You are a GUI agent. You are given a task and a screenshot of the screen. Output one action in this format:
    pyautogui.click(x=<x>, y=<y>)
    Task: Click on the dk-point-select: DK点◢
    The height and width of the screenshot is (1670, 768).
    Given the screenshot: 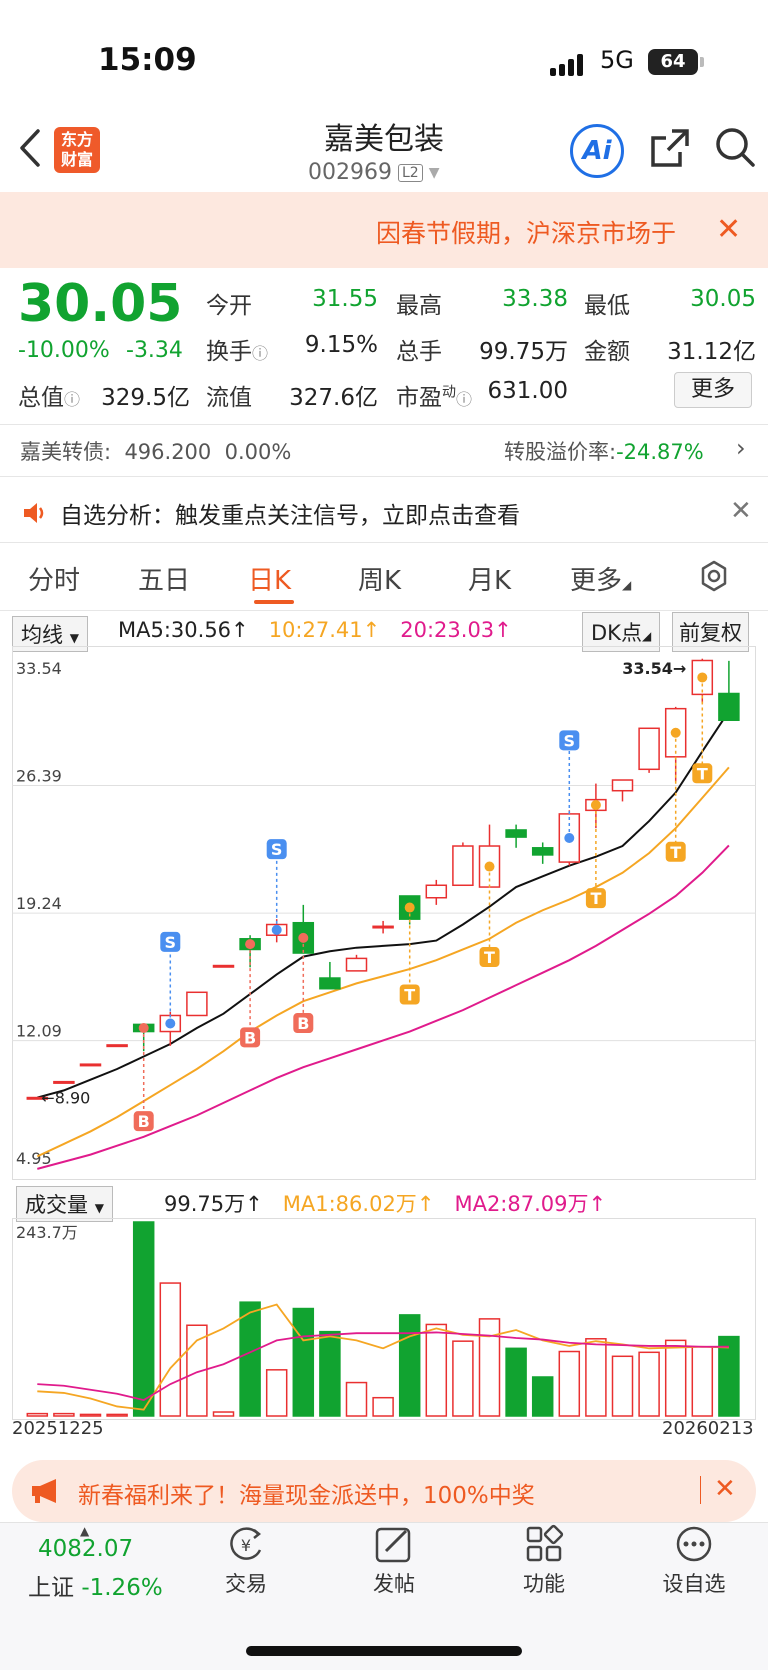 What is the action you would take?
    pyautogui.click(x=621, y=632)
    